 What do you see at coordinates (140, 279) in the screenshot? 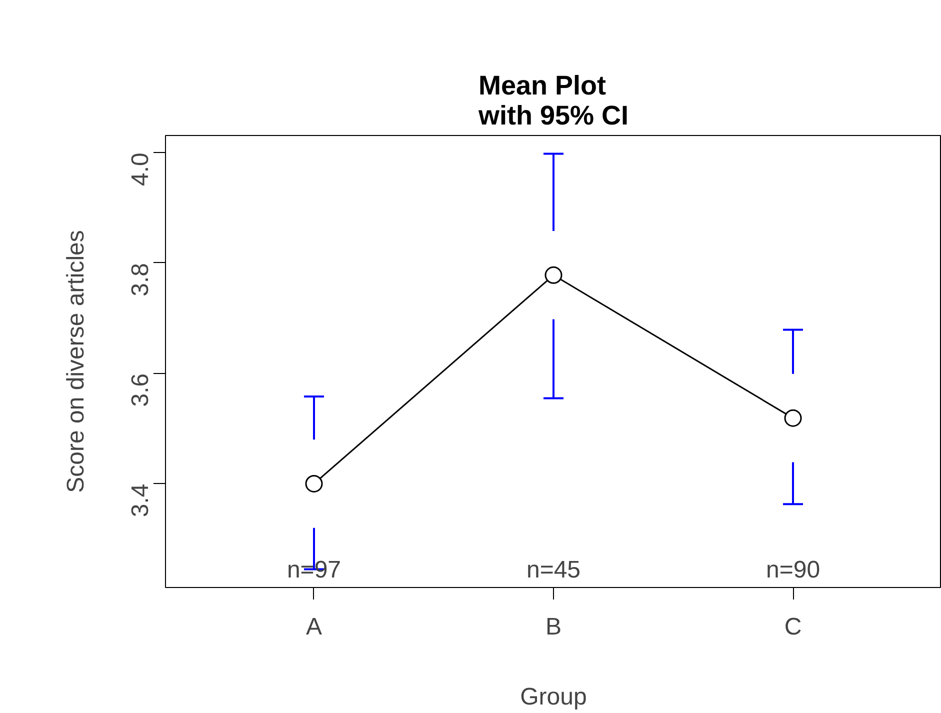
I see `y-tick-label: 3.8` at bounding box center [140, 279].